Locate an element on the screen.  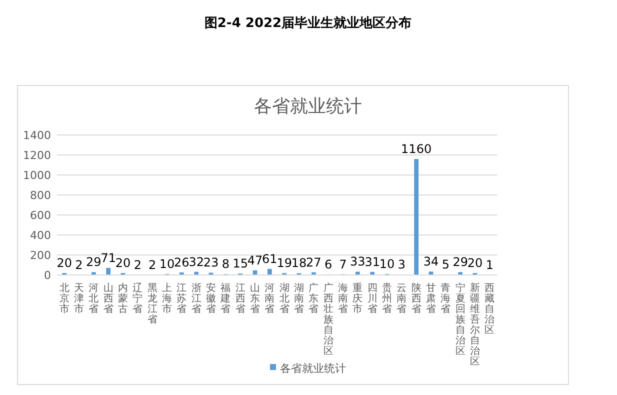
x-tick-label: 青海省 is located at coordinates (445, 298).